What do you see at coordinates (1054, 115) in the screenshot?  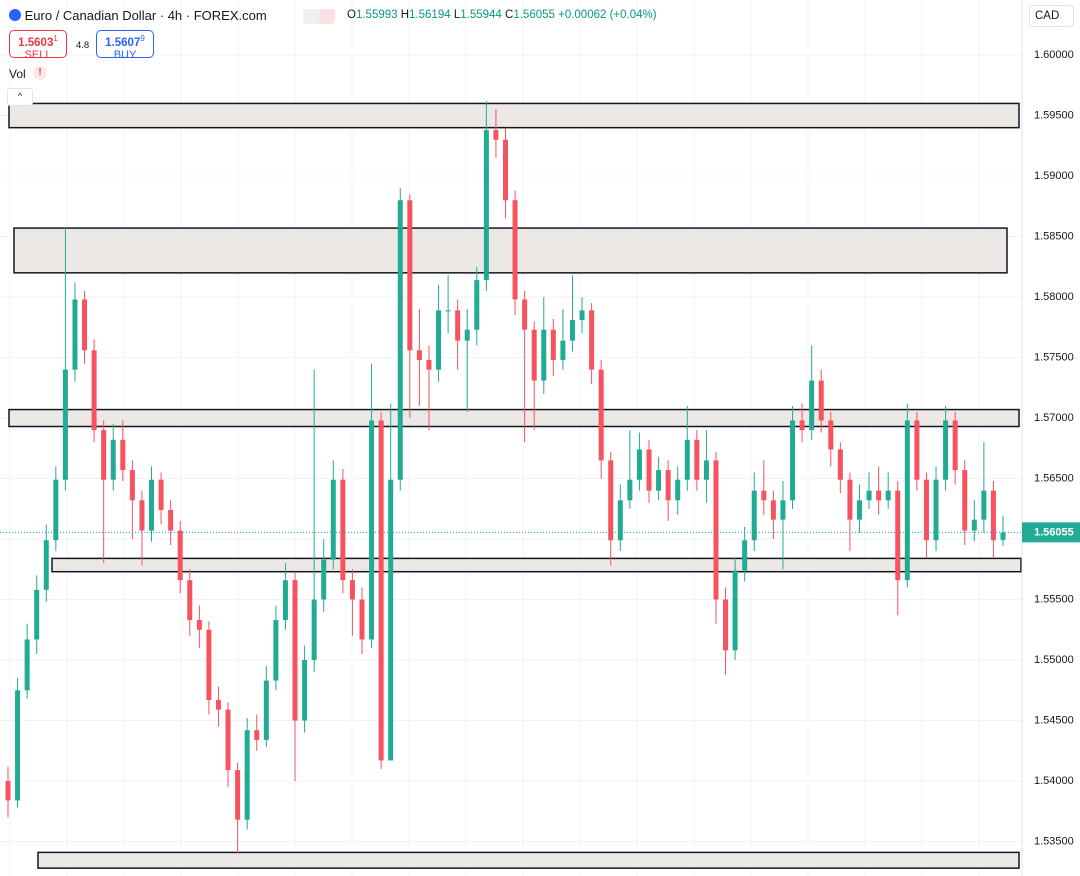 I see `y-tick-label: 1.59500` at bounding box center [1054, 115].